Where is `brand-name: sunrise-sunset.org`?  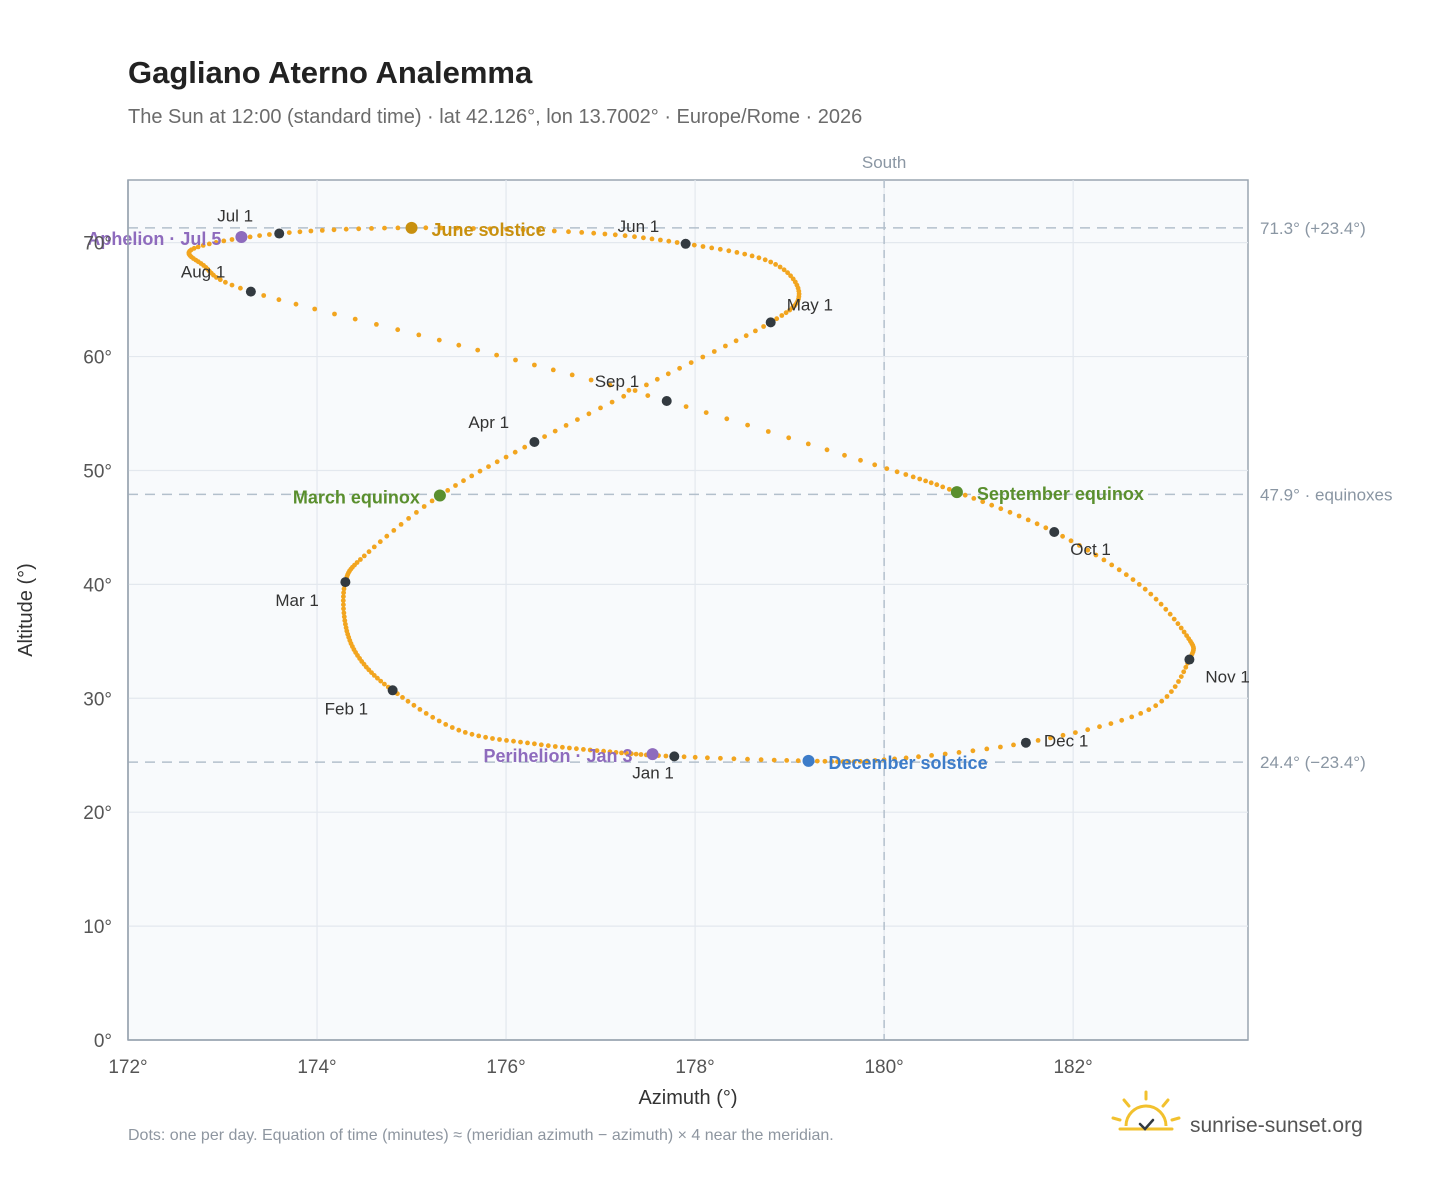
brand-name: sunrise-sunset.org is located at coordinates (1276, 1125).